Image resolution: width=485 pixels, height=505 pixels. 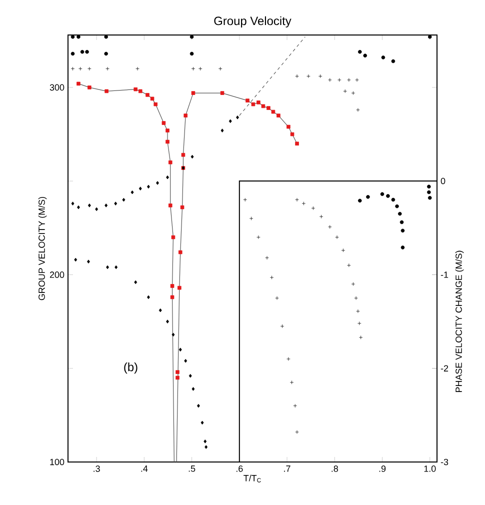 I want to click on y2-tick-label: -1, so click(x=444, y=275).